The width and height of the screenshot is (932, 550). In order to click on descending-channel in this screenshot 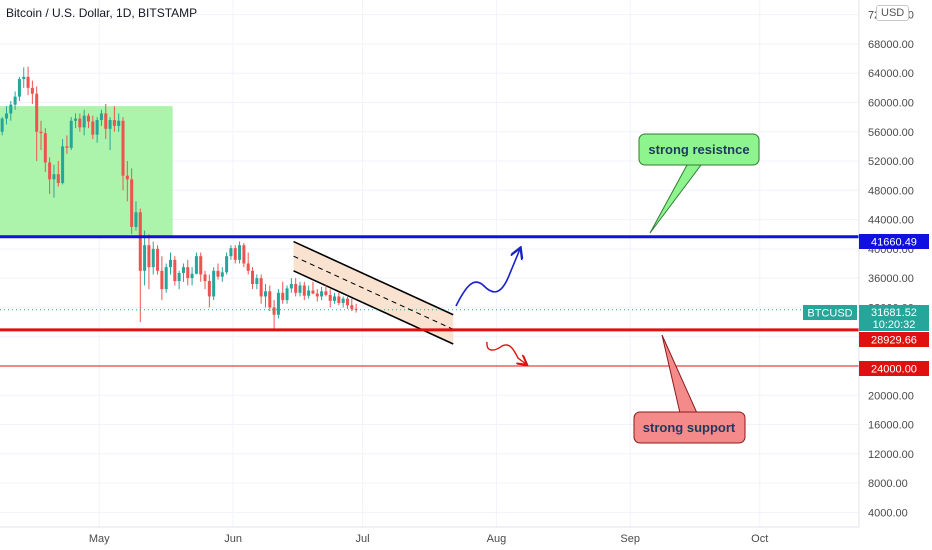, I will do `click(373, 292)`.